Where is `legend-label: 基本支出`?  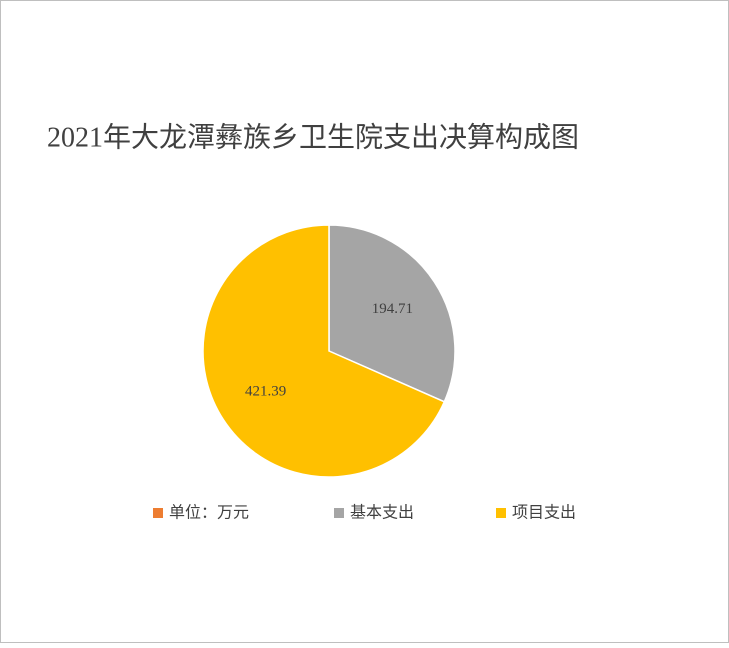 legend-label: 基本支出 is located at coordinates (382, 513).